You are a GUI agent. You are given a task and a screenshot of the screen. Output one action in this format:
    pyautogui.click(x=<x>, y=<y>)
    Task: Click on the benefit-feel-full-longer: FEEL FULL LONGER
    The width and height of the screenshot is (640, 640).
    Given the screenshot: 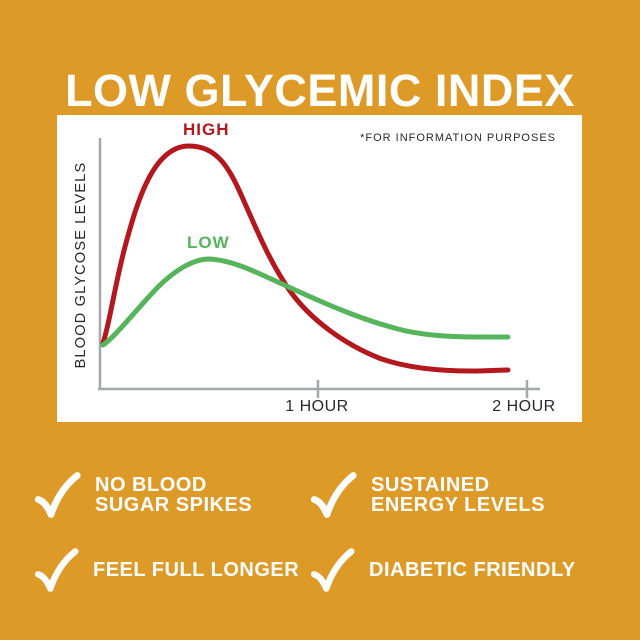 What is the action you would take?
    pyautogui.click(x=171, y=570)
    